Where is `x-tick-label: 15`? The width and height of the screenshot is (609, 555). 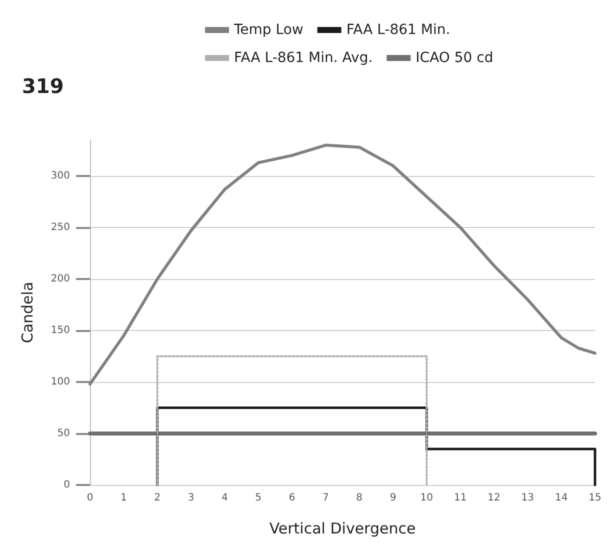
x-tick-label: 15 is located at coordinates (595, 498).